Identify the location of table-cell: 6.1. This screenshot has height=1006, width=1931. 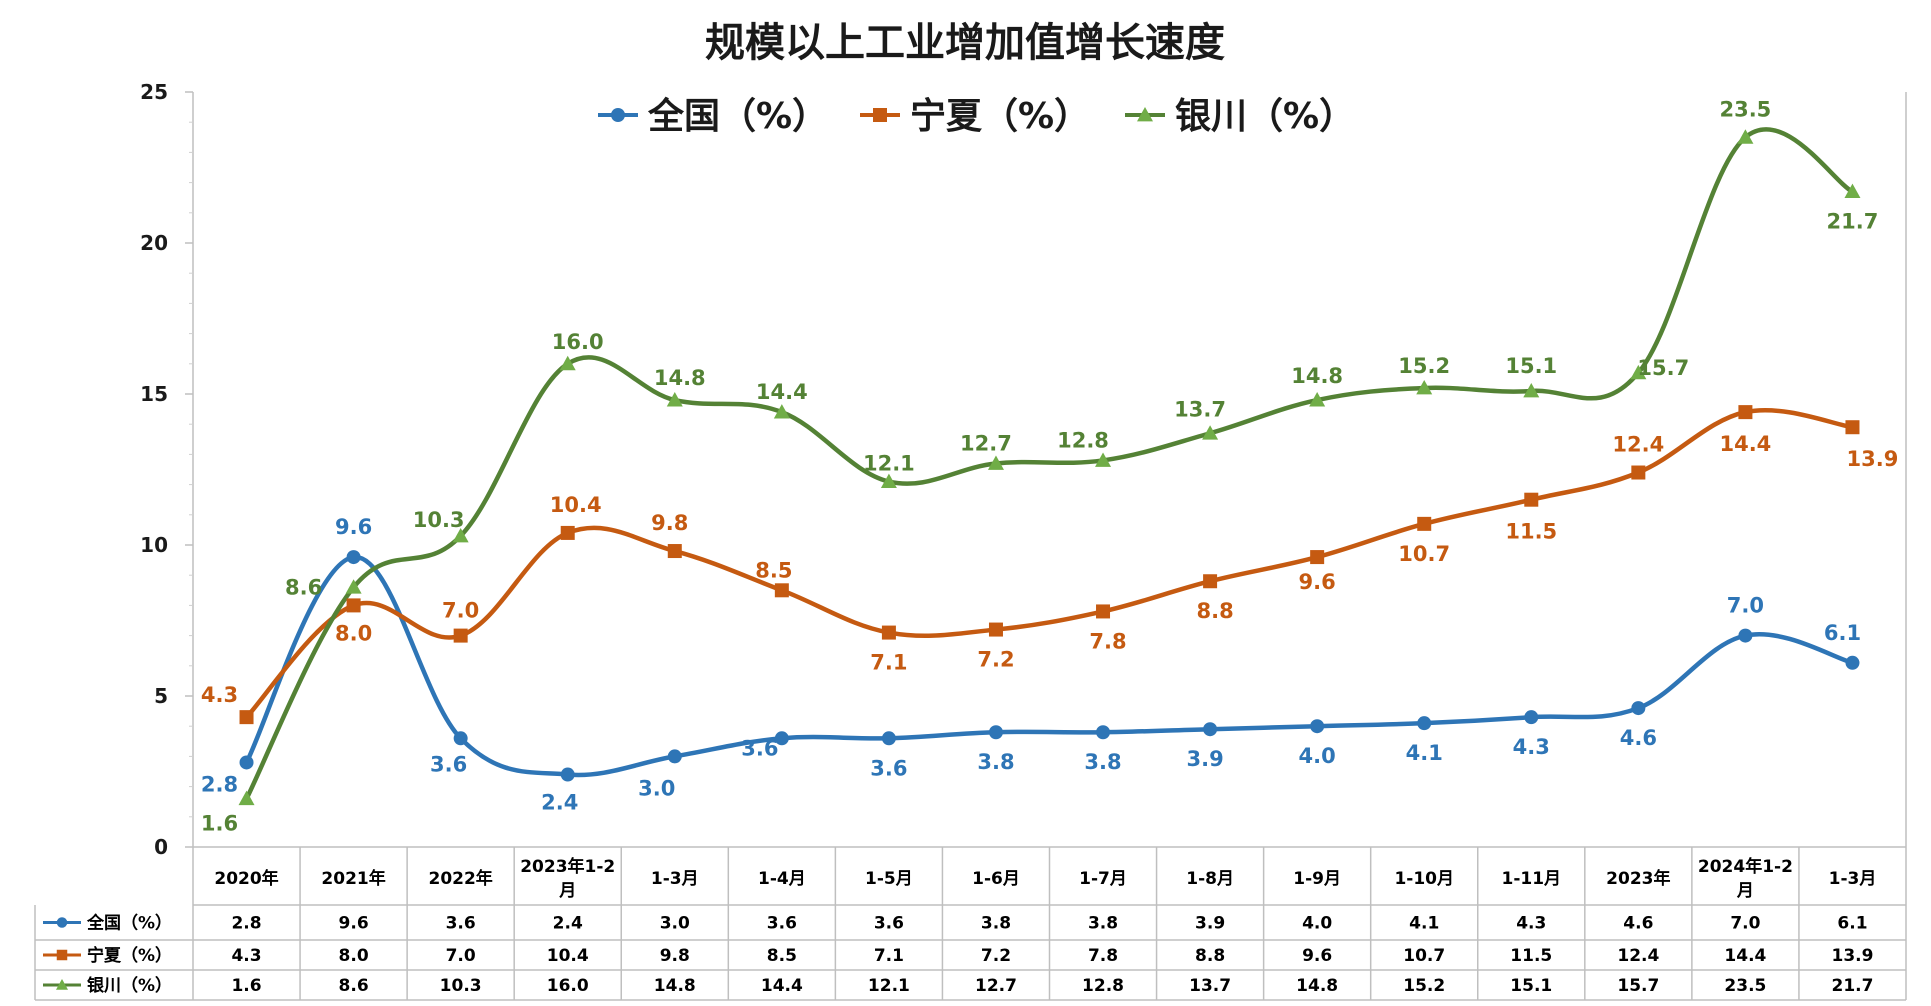
(1852, 924).